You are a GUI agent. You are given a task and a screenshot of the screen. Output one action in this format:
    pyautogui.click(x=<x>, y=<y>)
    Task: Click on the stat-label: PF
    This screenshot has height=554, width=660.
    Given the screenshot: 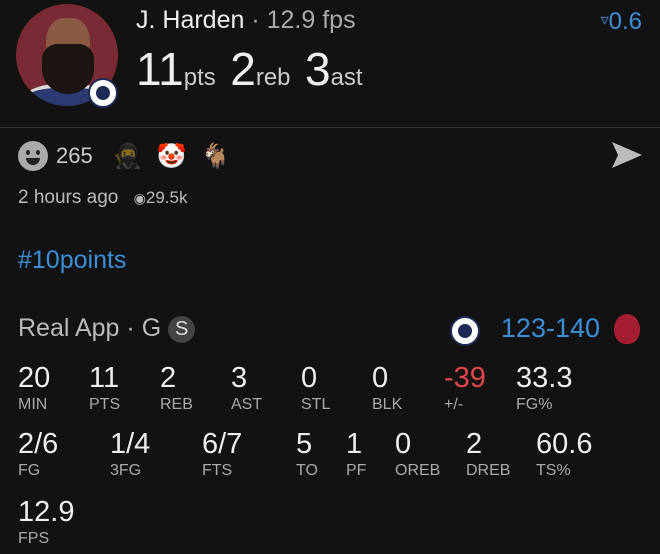 What is the action you would take?
    pyautogui.click(x=356, y=470)
    